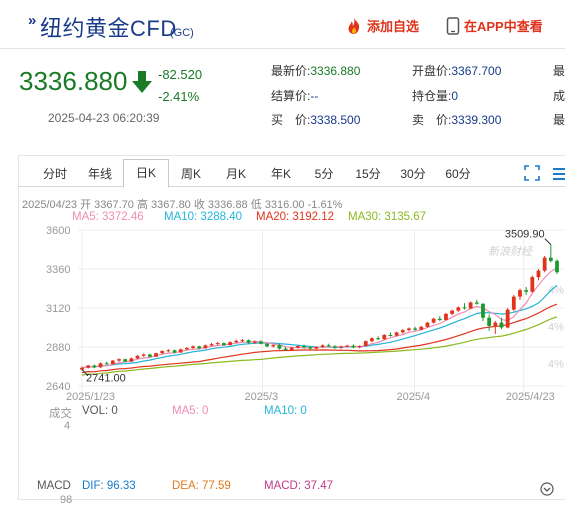  Describe the element at coordinates (190, 174) in the screenshot. I see `tab-weekly-k: 周K` at that location.